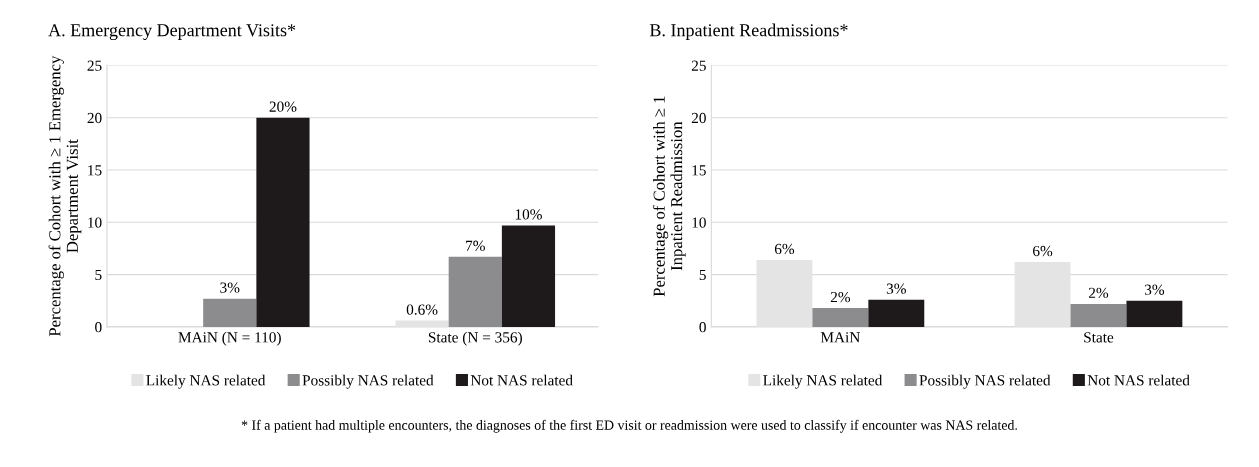  I want to click on data-label: 7%, so click(475, 245).